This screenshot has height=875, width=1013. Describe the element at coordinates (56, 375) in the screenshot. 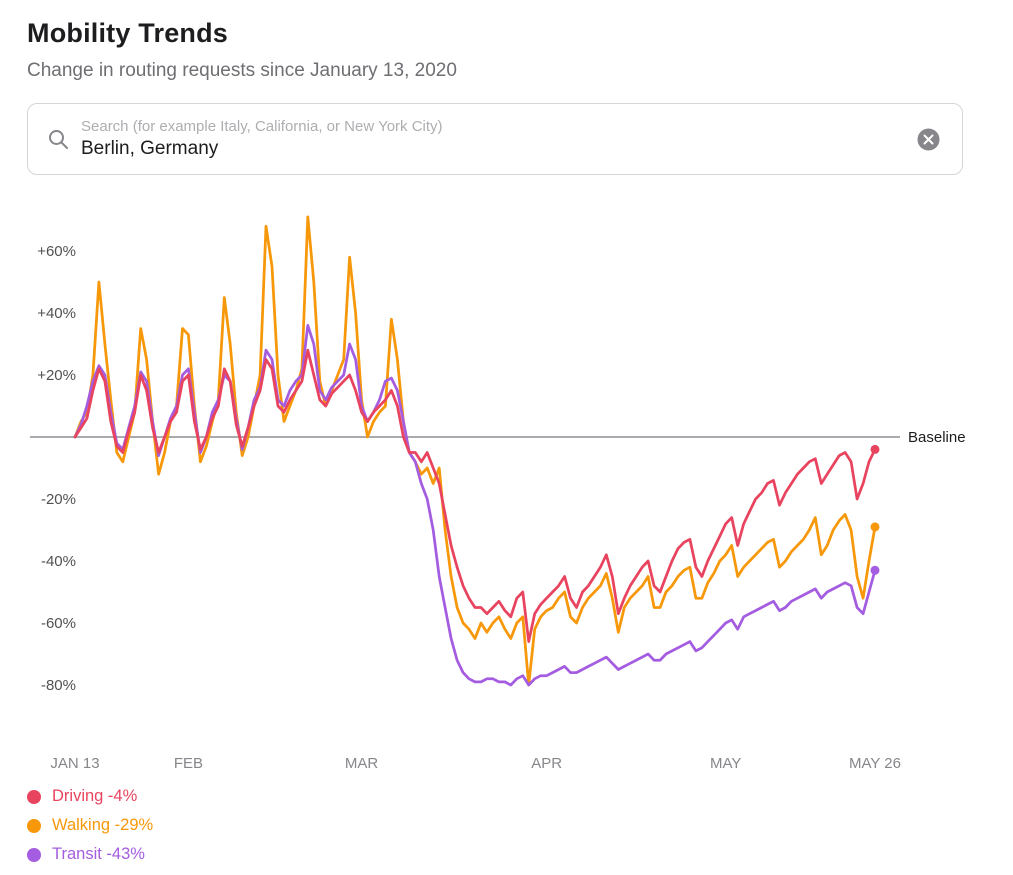

I see `y-axis-label: +20%` at that location.